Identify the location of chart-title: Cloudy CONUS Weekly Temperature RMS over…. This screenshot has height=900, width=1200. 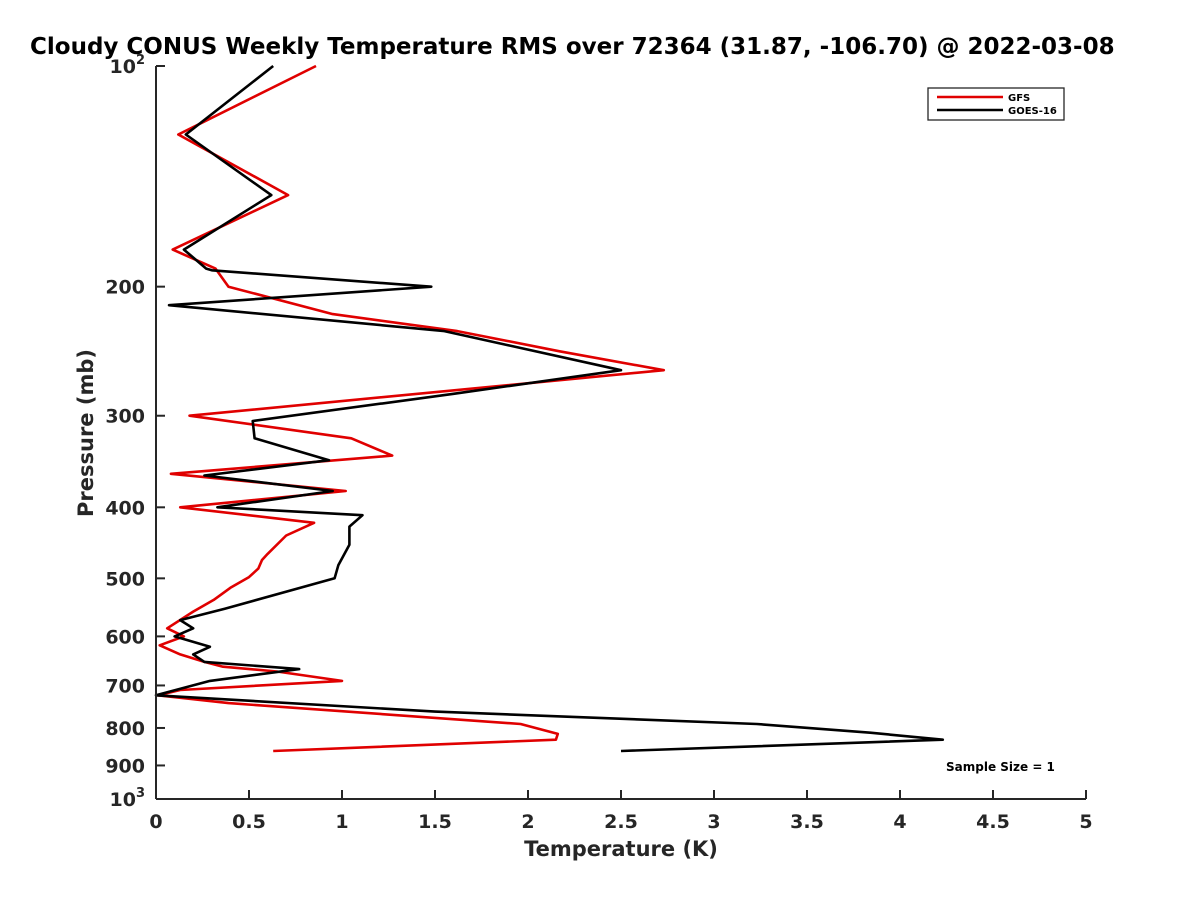
(572, 47).